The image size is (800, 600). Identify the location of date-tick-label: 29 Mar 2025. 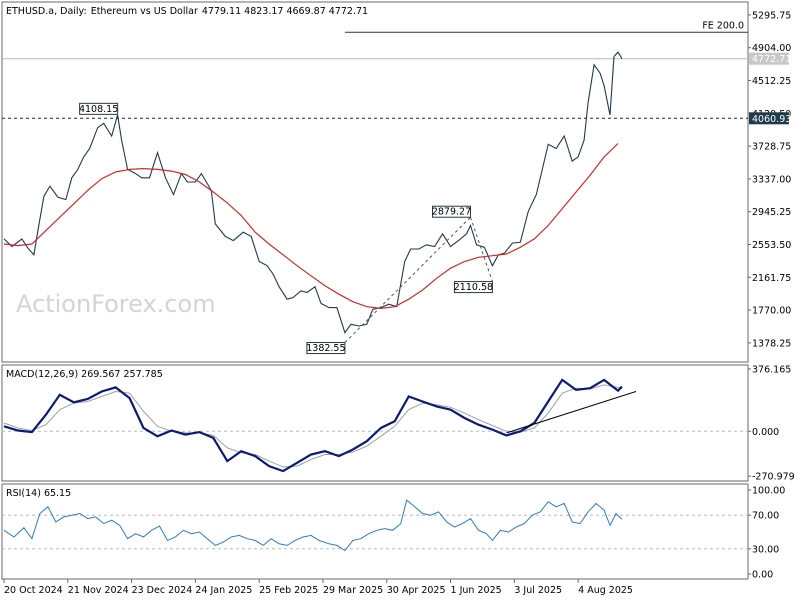
(353, 590).